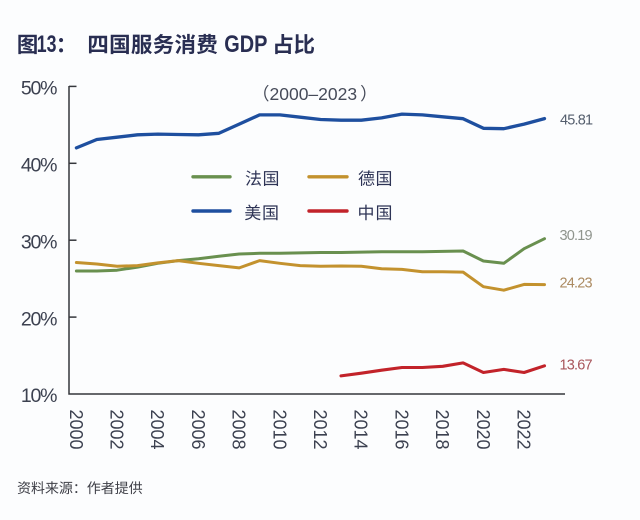 The image size is (640, 520). Describe the element at coordinates (157, 430) in the screenshot. I see `svg-text: 2004` at that location.